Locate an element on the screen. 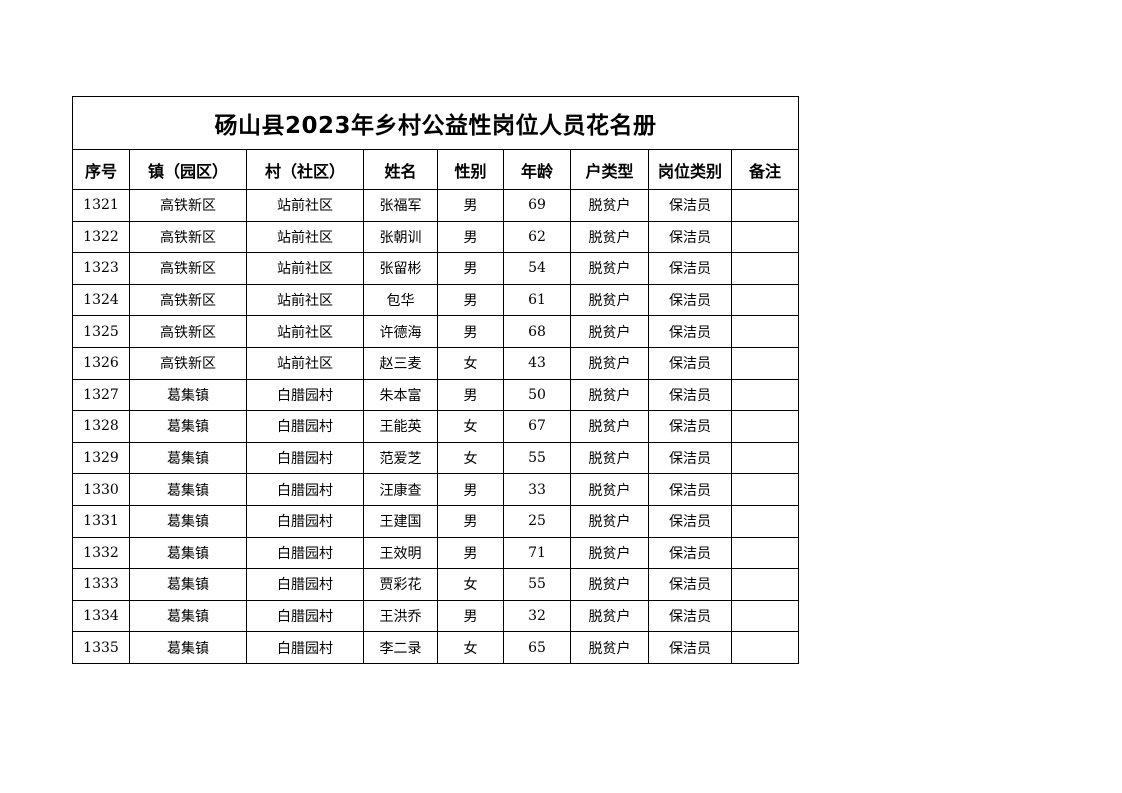 The height and width of the screenshot is (793, 1122). cell-name: 许德海 is located at coordinates (400, 331).